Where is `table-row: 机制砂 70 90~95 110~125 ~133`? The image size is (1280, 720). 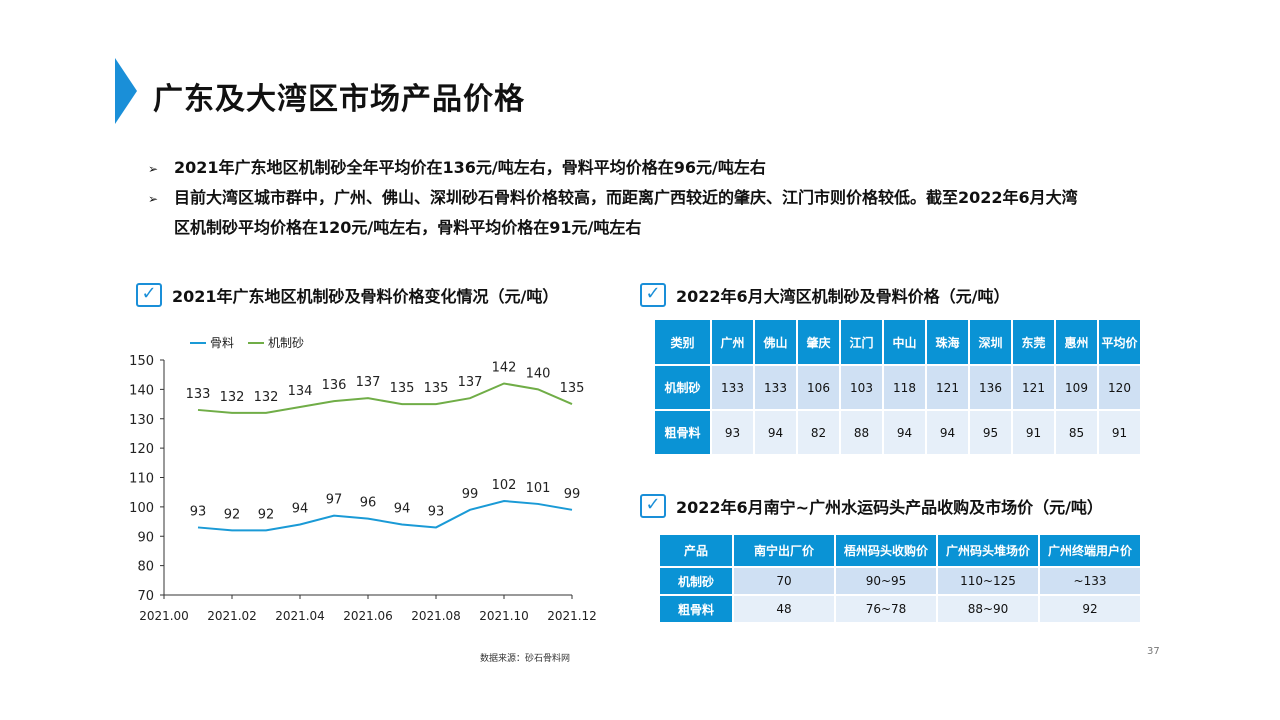 table-row: 机制砂 70 90~95 110~125 ~133 is located at coordinates (900, 581).